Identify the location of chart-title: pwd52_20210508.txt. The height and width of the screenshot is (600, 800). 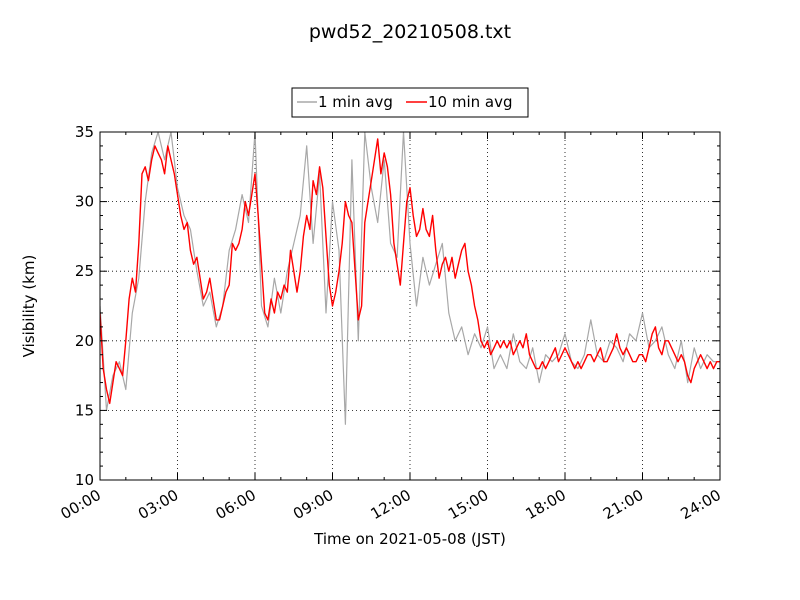
(410, 32).